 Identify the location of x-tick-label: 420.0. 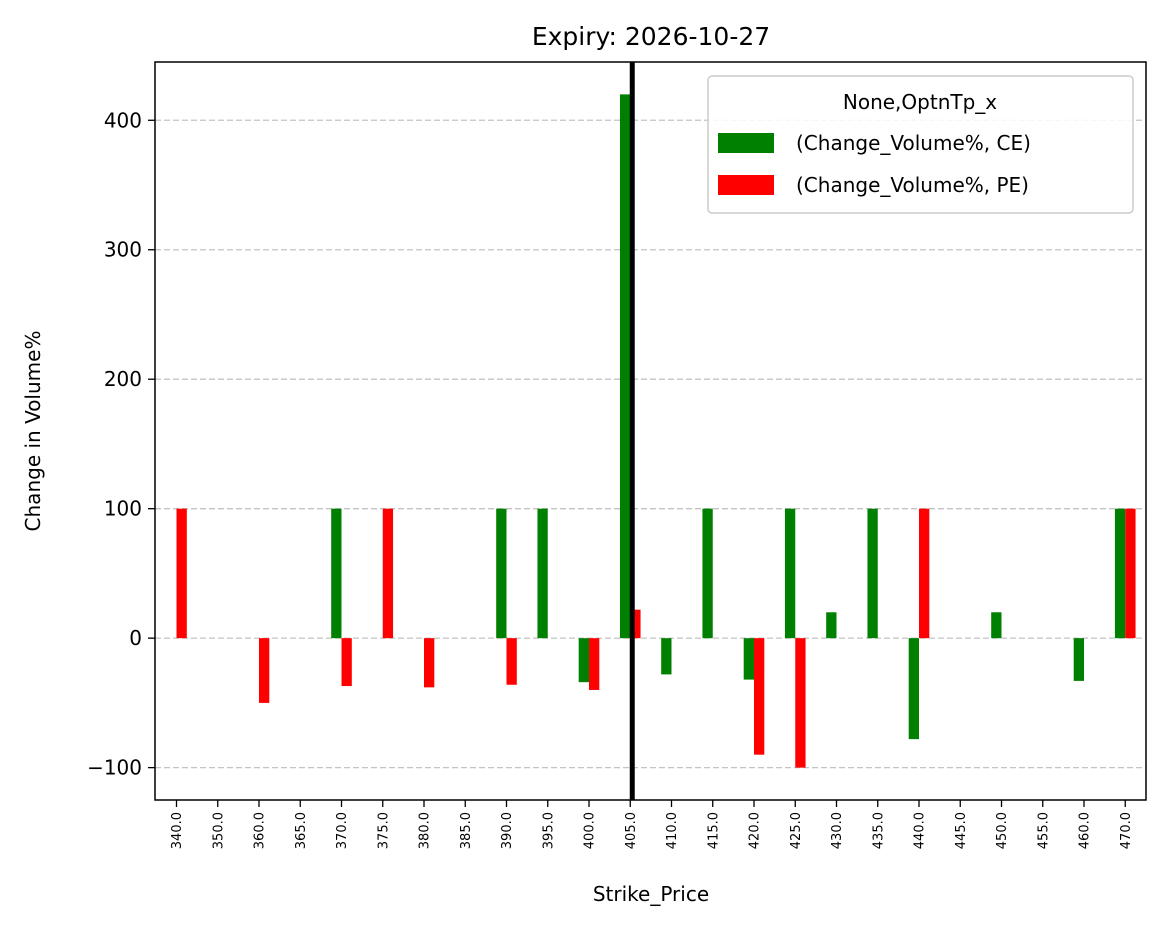
(755, 830).